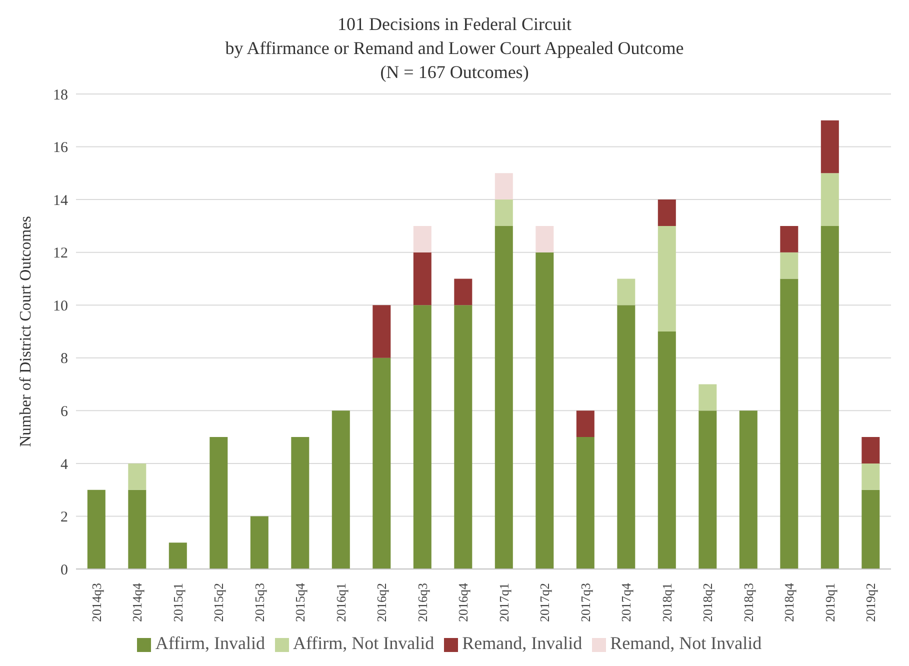 This screenshot has width=909, height=666. I want to click on x-tick-label: 2016q3, so click(422, 602).